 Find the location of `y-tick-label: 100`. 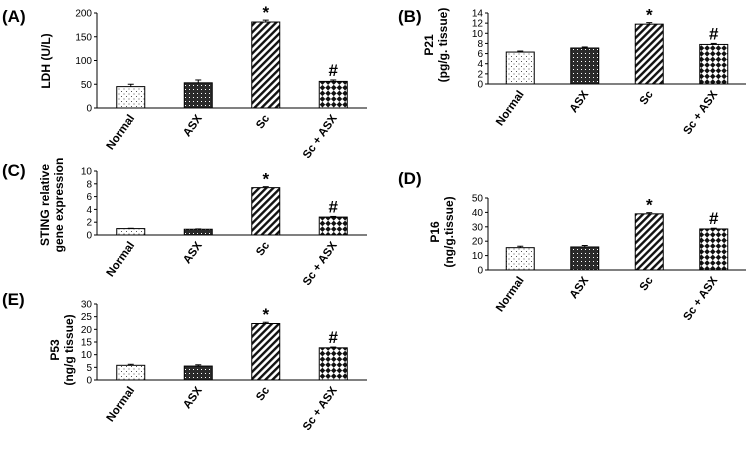

y-tick-label: 100 is located at coordinates (83, 61).